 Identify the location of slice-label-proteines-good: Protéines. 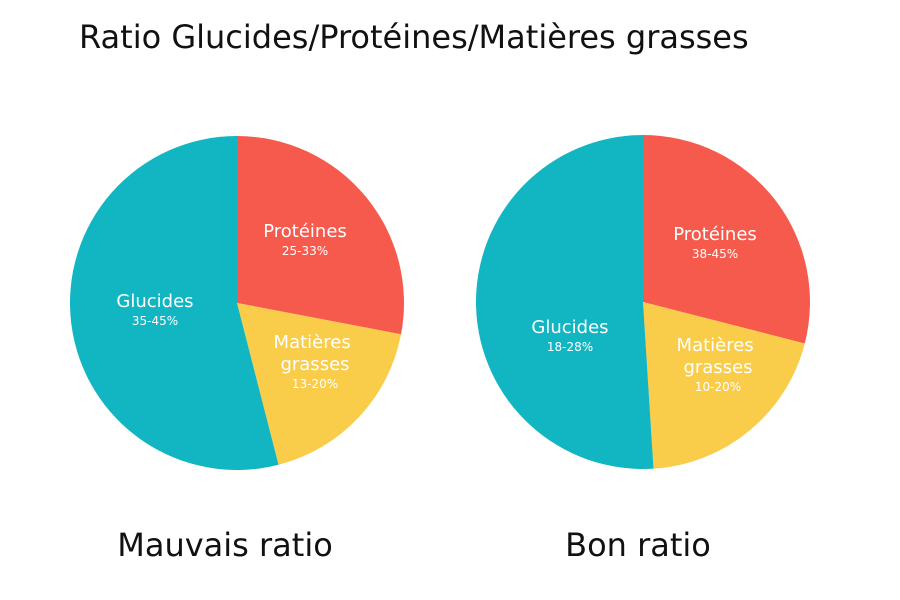
(715, 234).